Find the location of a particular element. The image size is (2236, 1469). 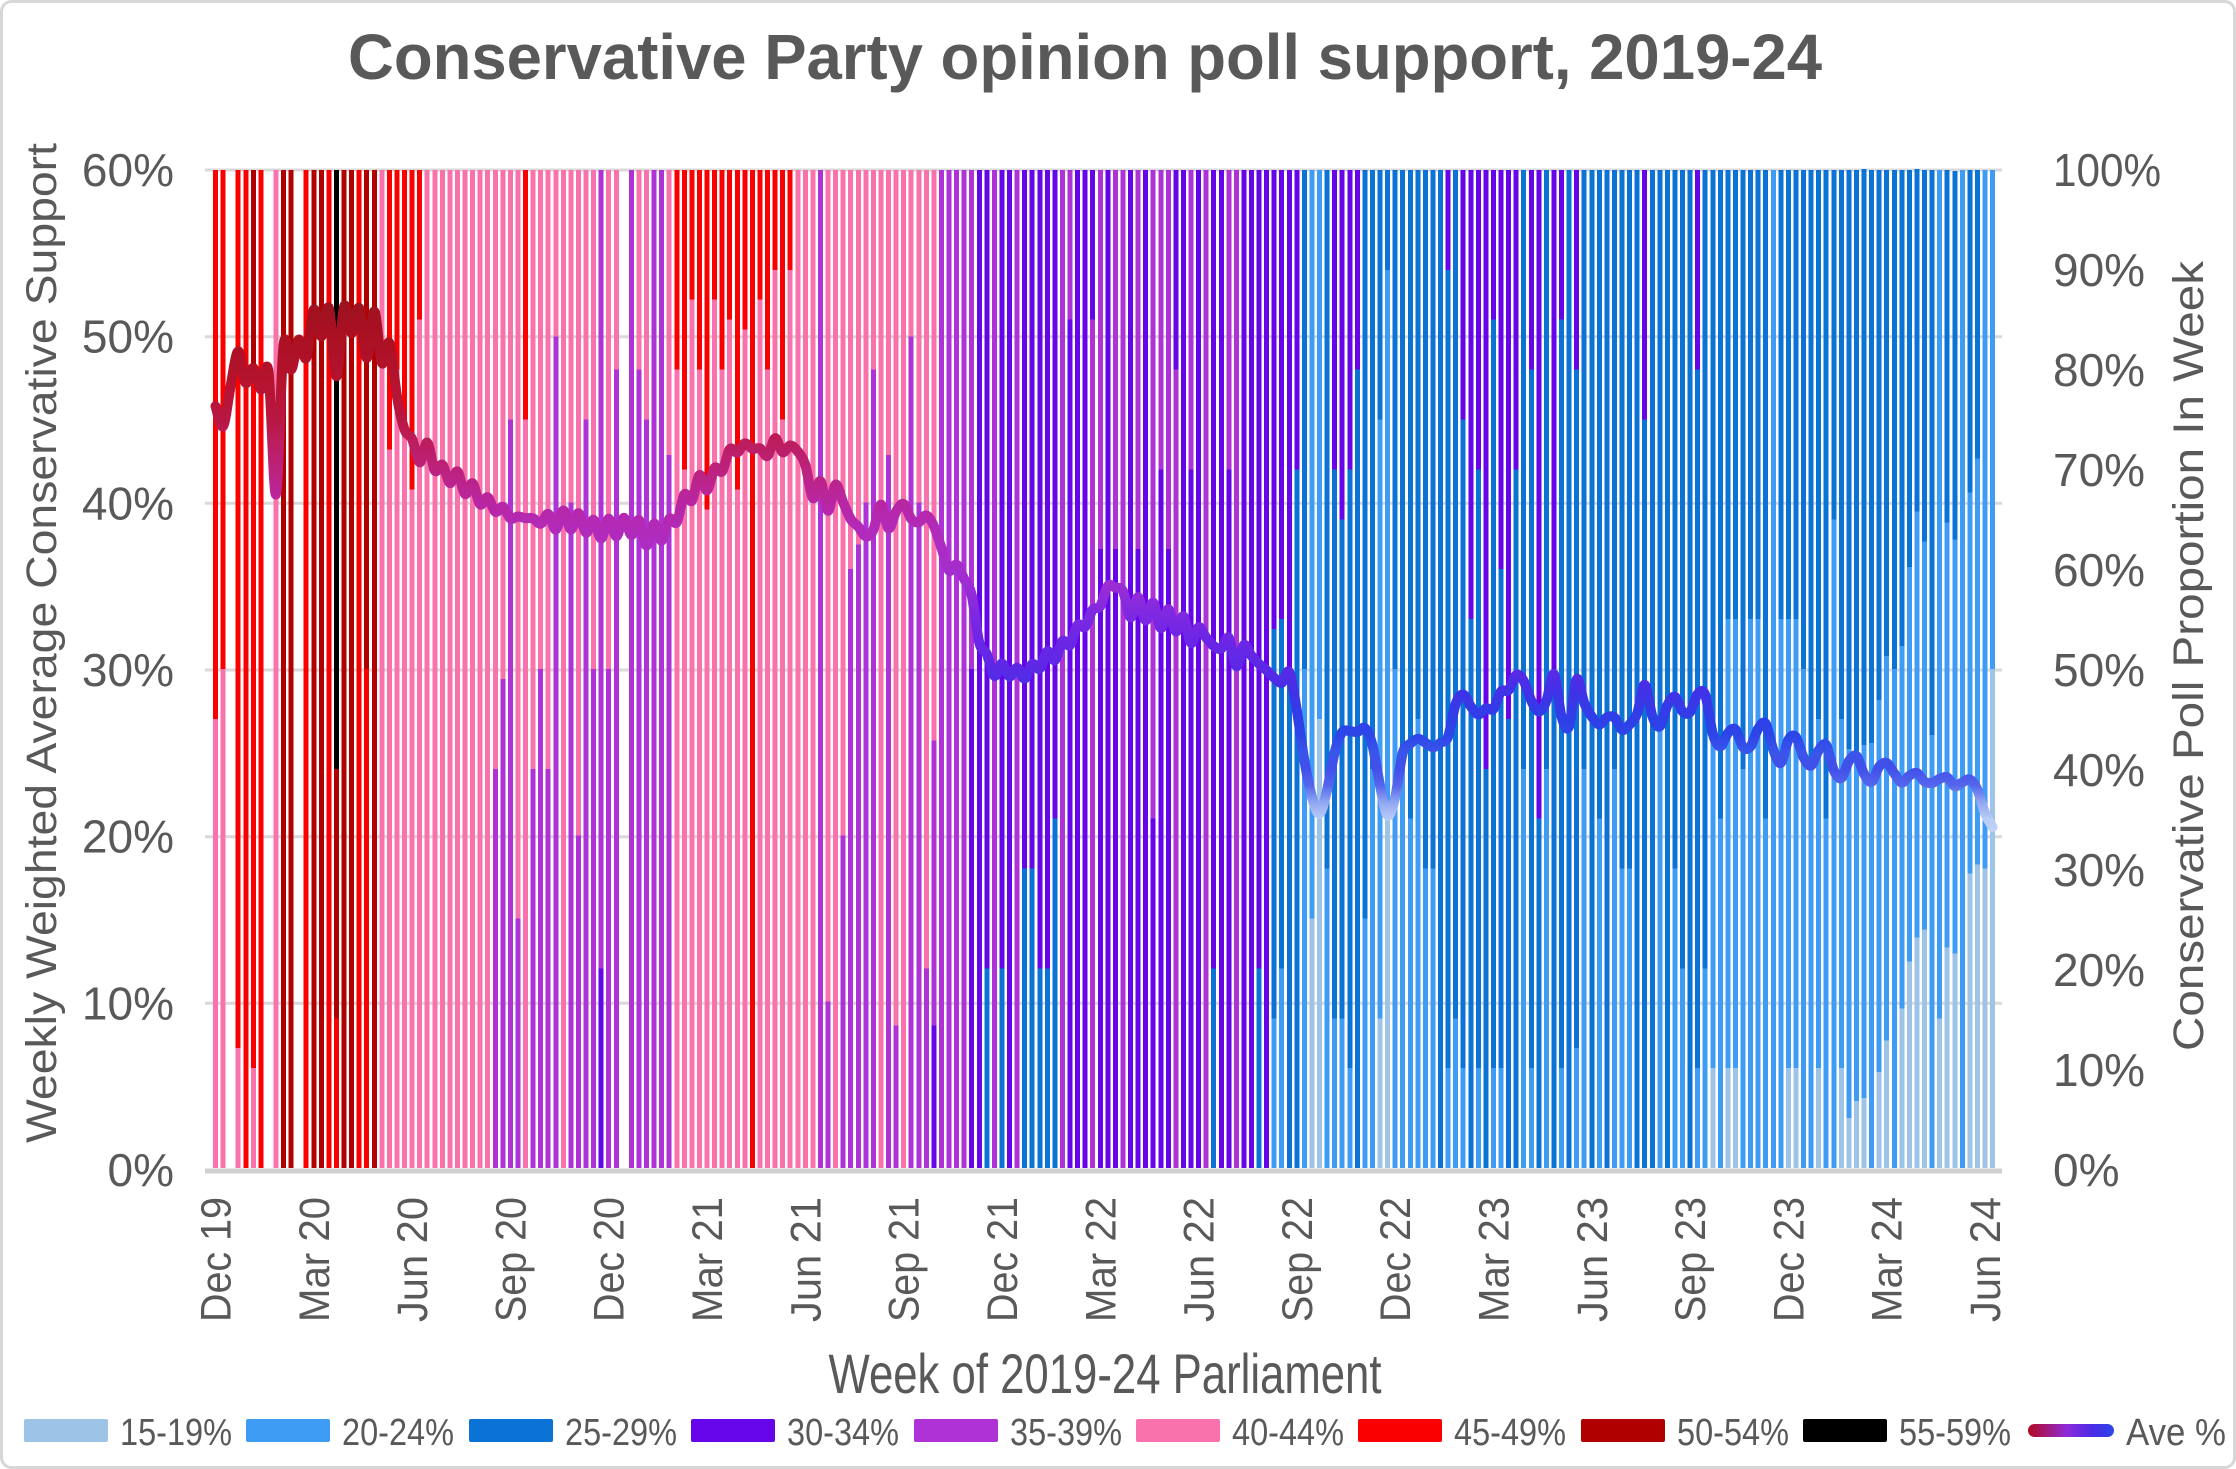

svg-text: Mar 24 is located at coordinates (1888, 1259).